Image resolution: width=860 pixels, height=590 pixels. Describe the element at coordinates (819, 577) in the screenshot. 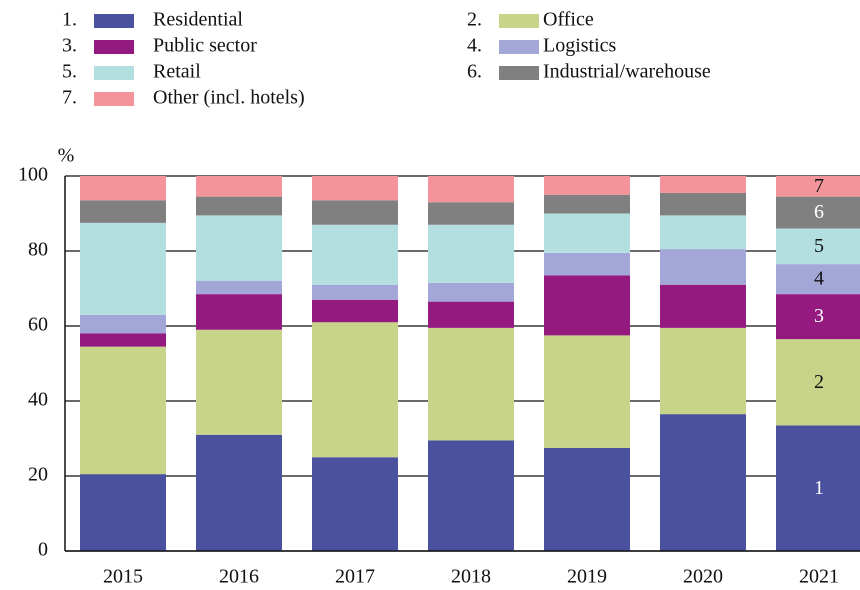

I see `x-tick-label: 2021` at that location.